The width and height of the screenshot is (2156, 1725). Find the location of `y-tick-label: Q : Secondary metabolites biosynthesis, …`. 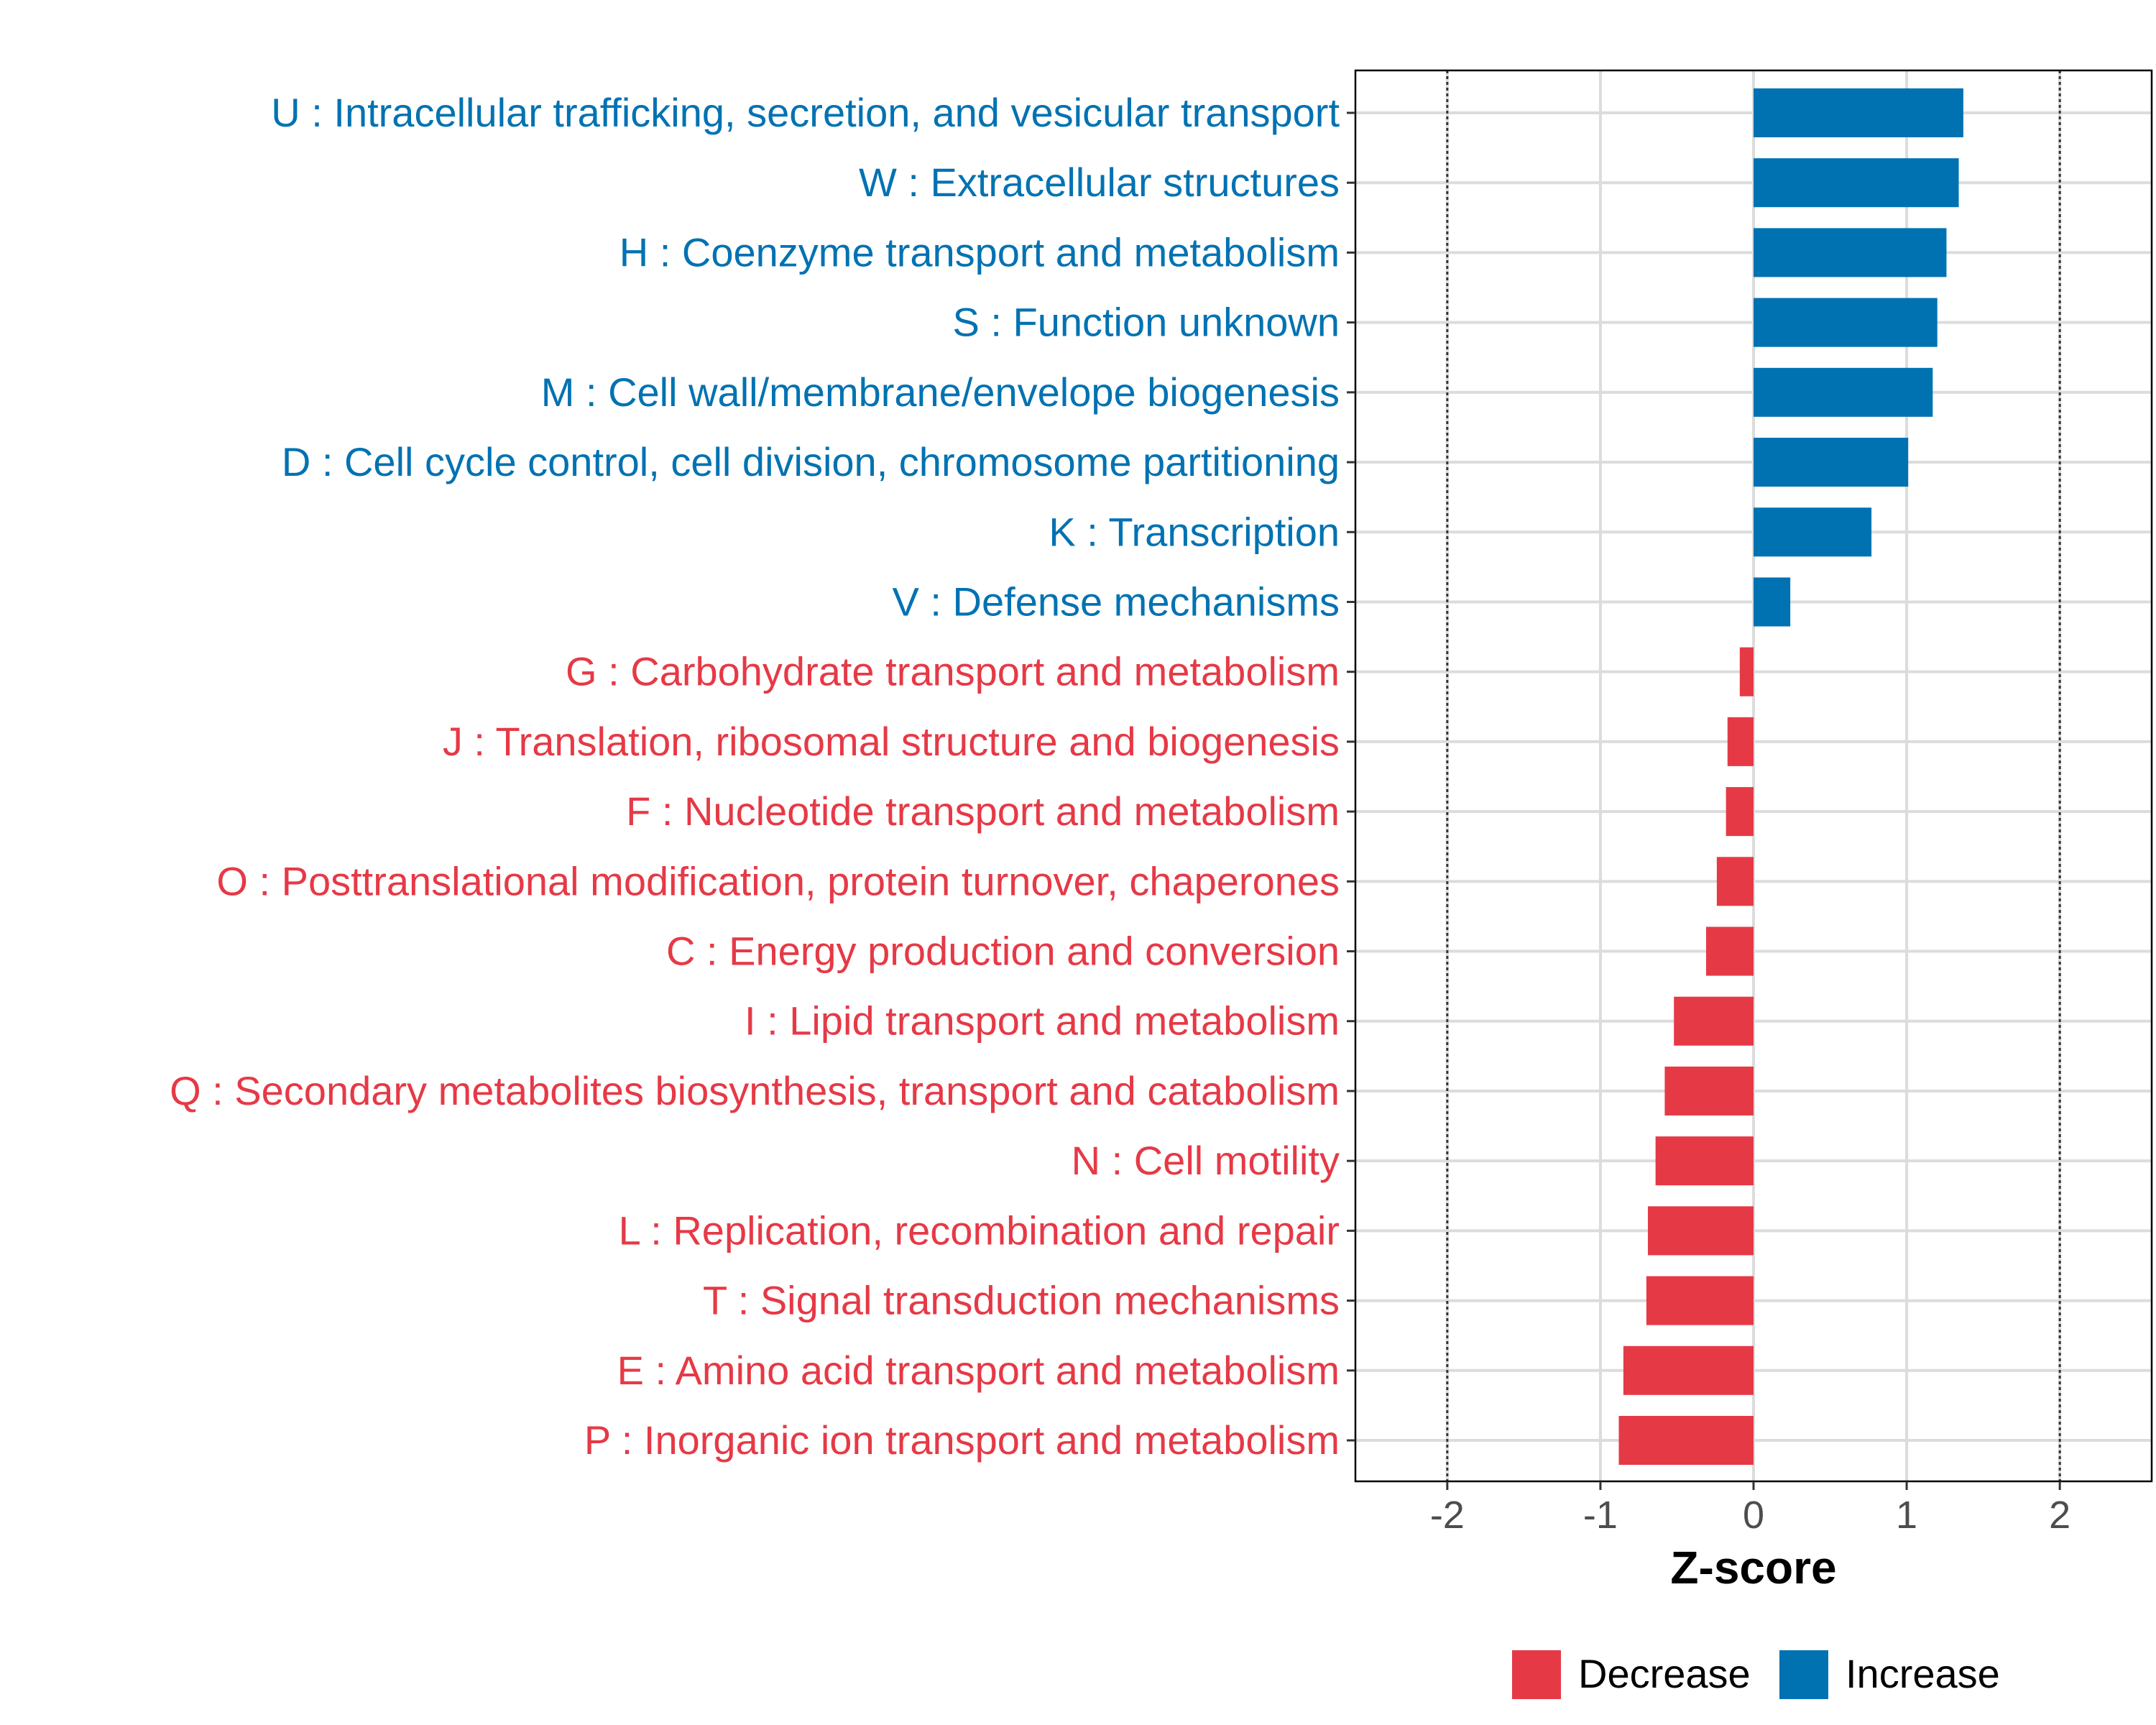

y-tick-label: Q : Secondary metabolites biosynthesis, … is located at coordinates (755, 1090).